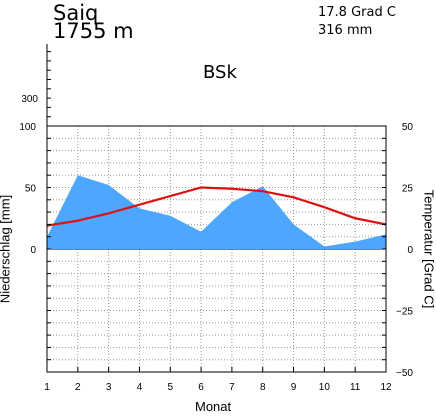 This screenshot has width=436, height=416. Describe the element at coordinates (6, 249) in the screenshot. I see `y-axis-left-label: Niederschlag [mm]` at that location.